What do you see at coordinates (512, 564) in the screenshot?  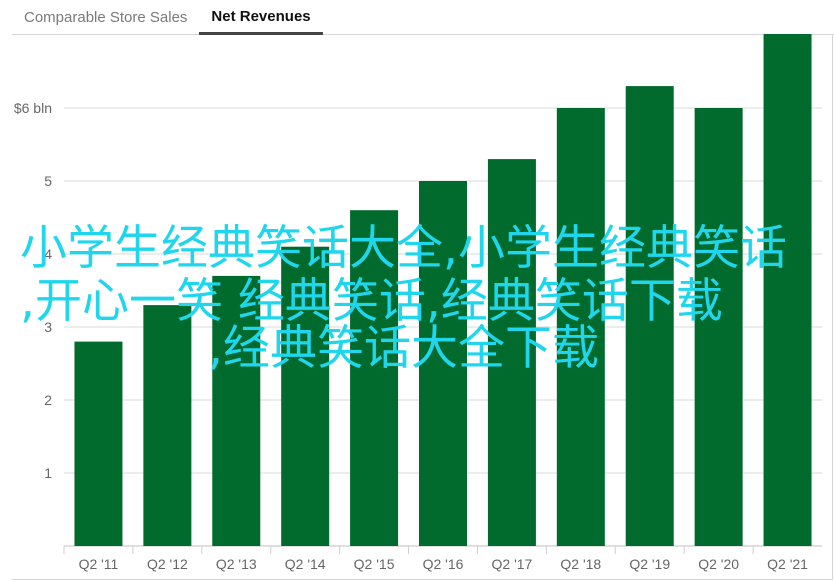 I see `x-tick-label: Q2 '17` at bounding box center [512, 564].